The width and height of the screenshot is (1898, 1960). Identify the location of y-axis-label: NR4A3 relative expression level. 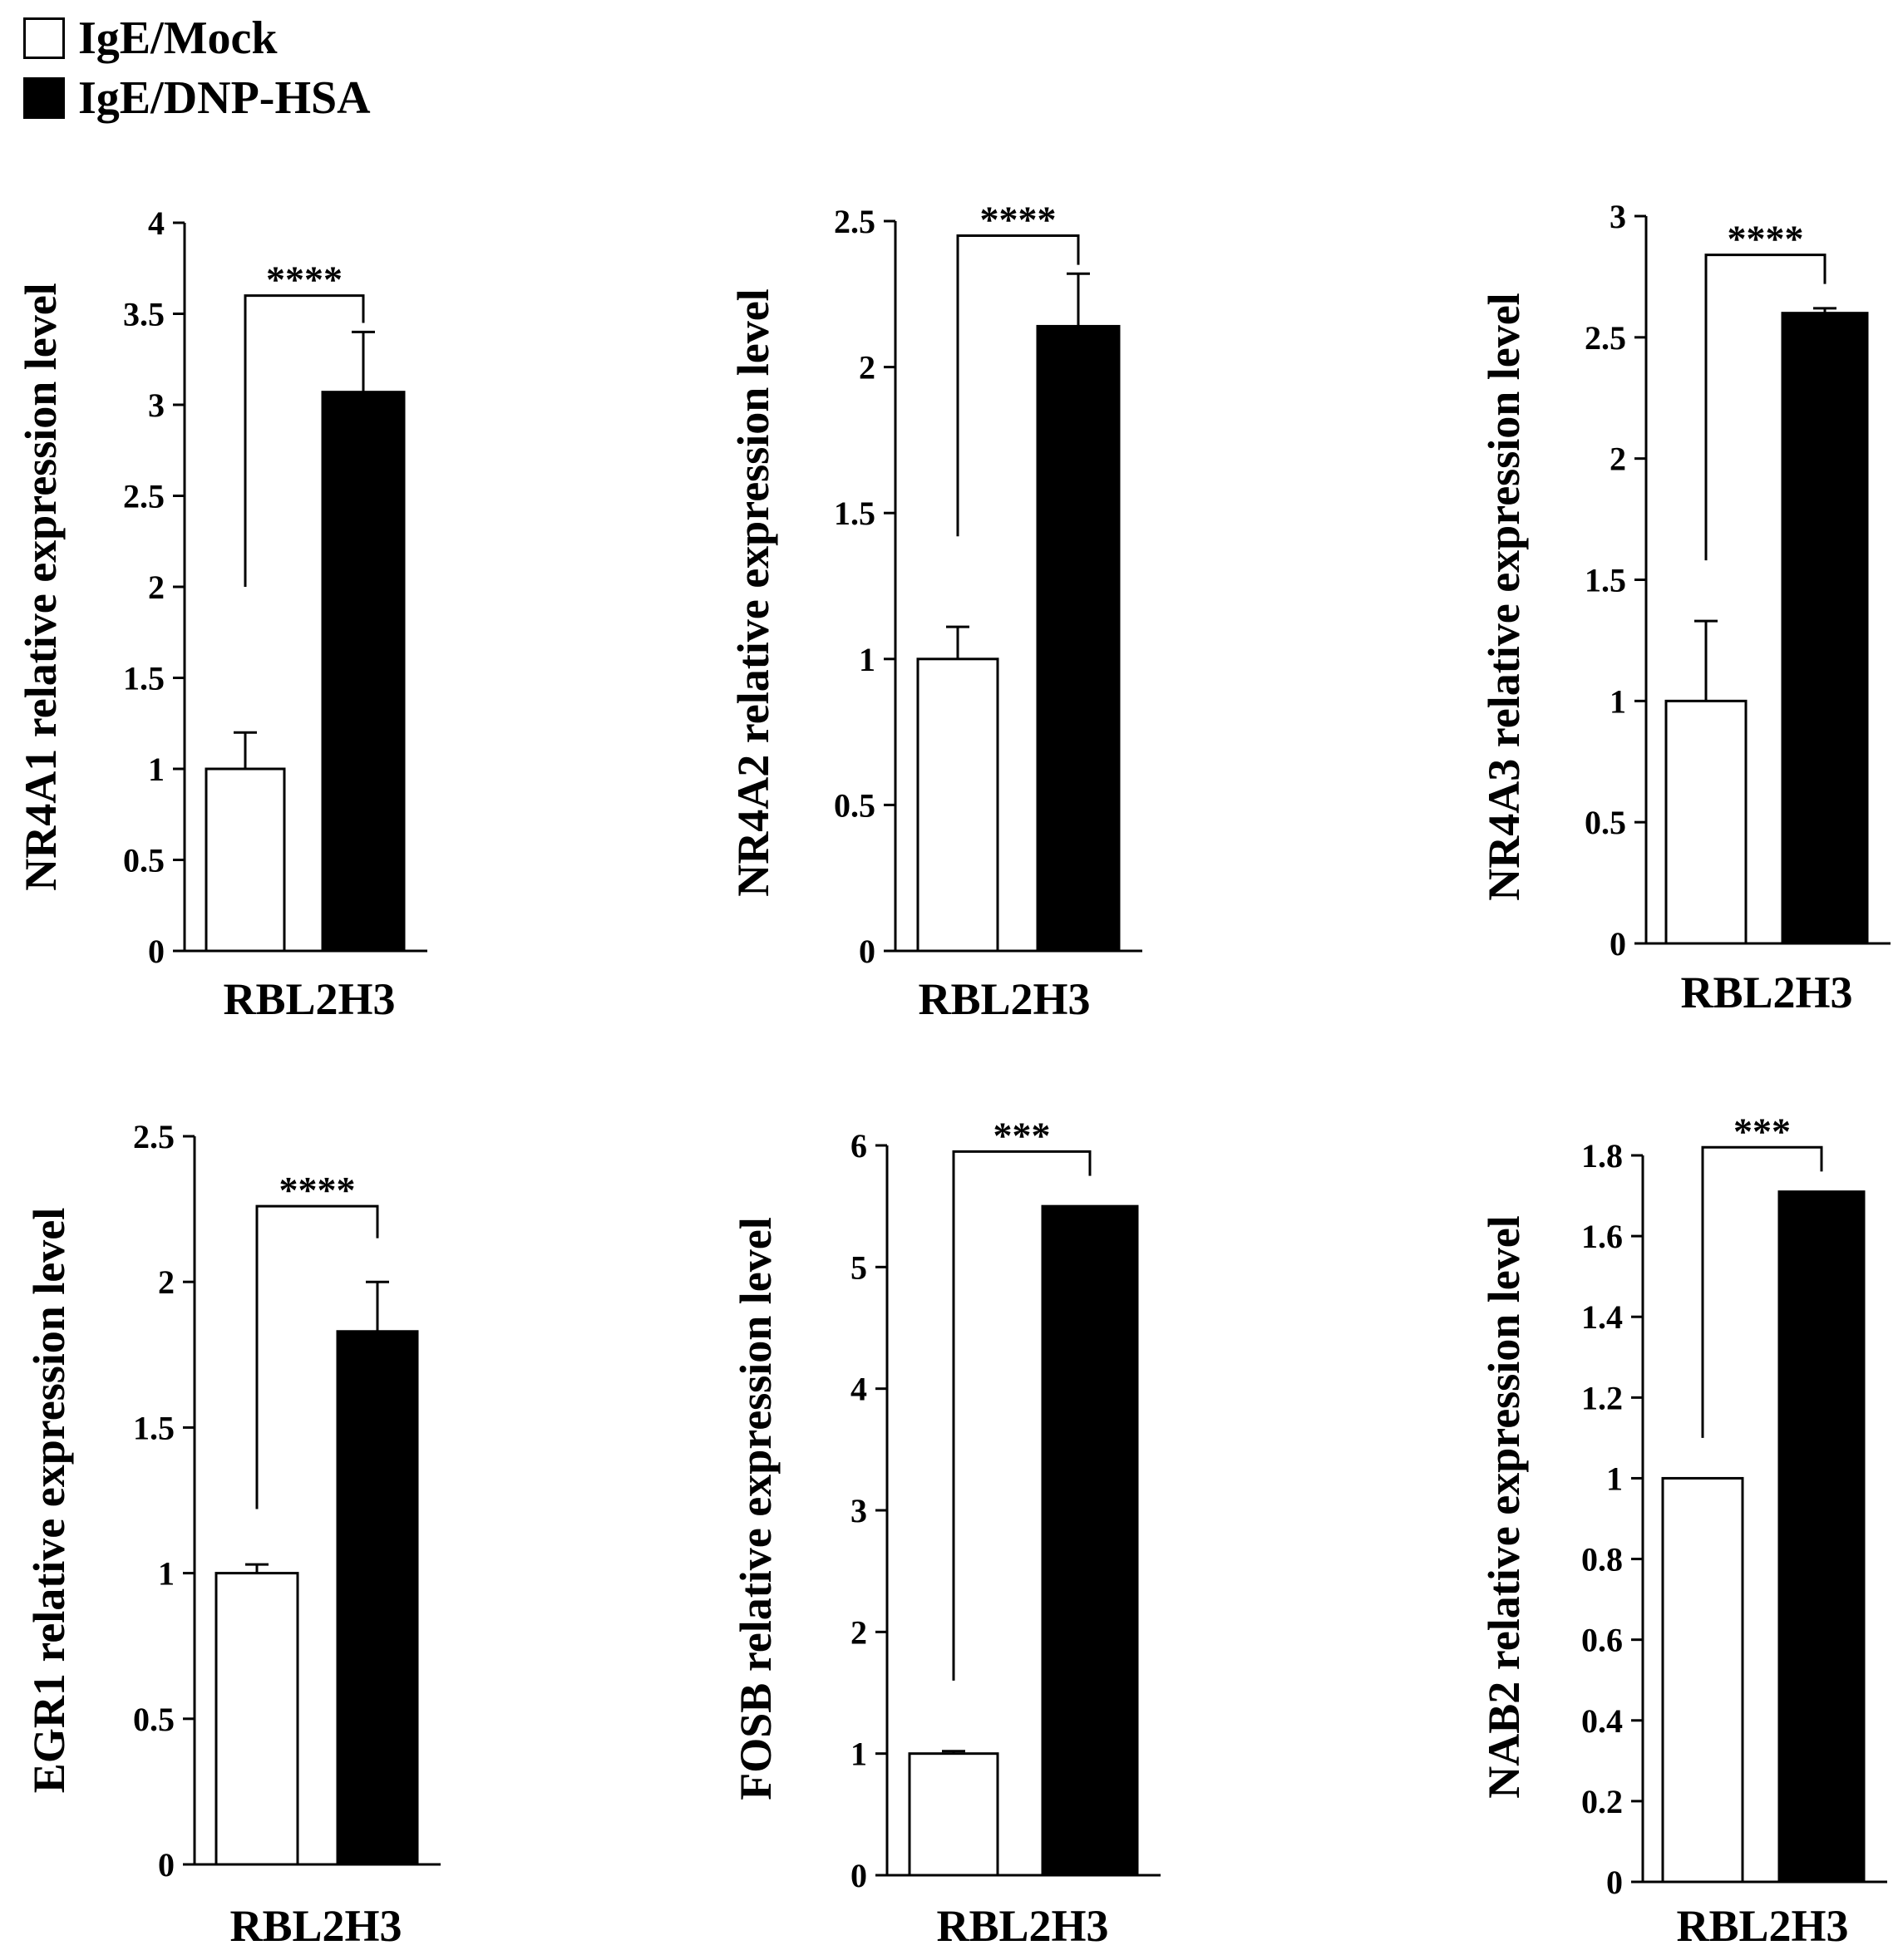
(1504, 596).